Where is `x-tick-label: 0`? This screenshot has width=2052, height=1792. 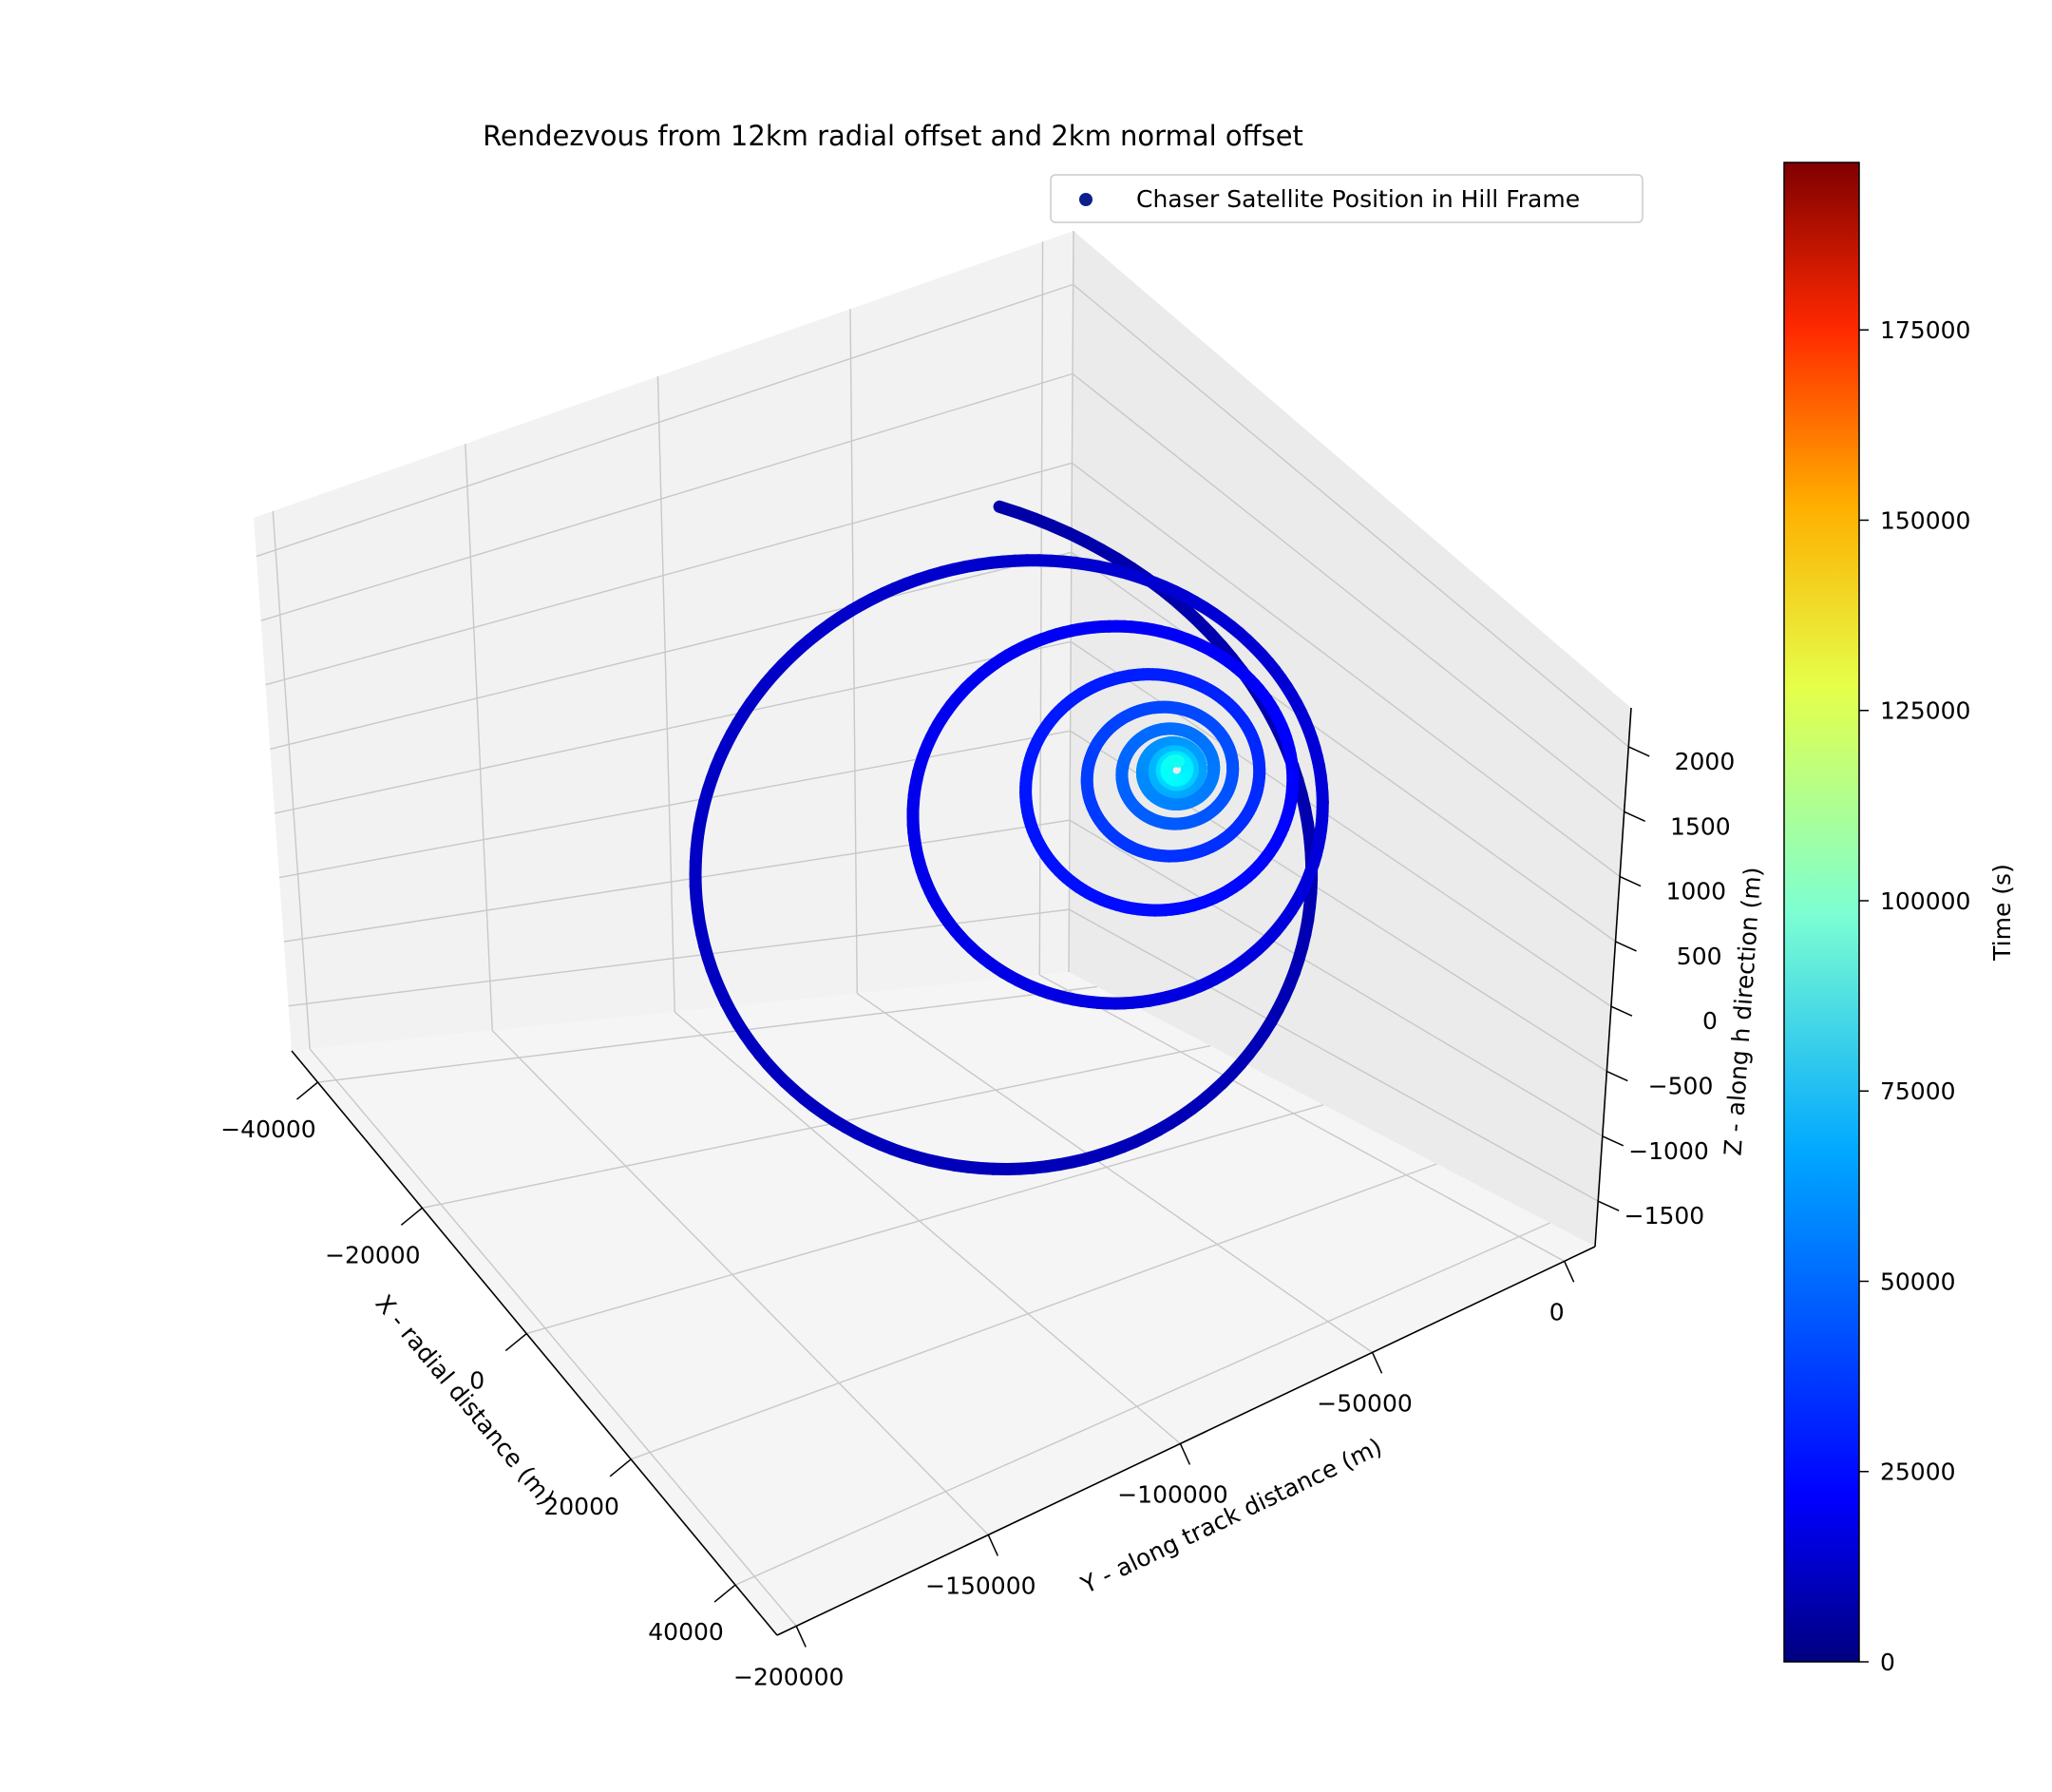
x-tick-label: 0 is located at coordinates (476, 1381).